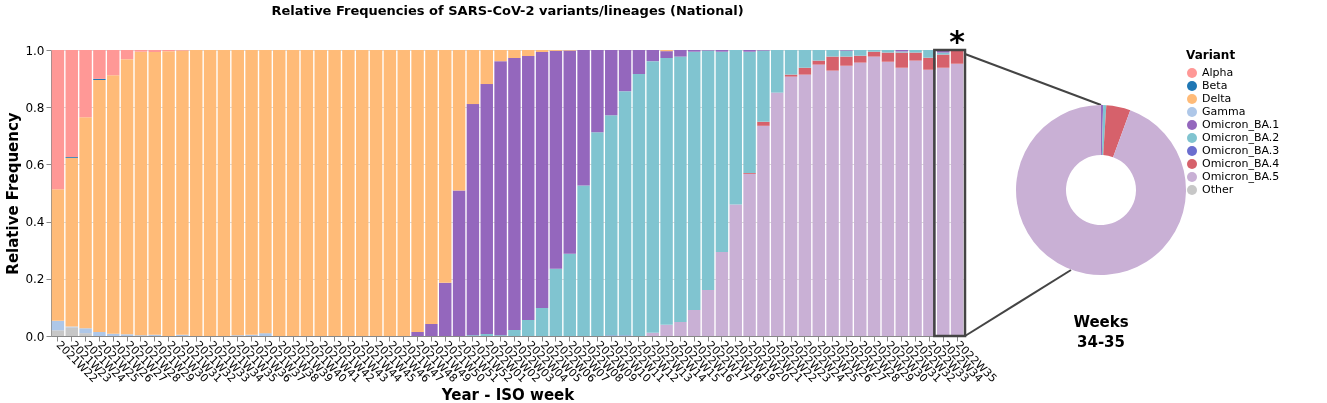  Describe the element at coordinates (35, 279) in the screenshot. I see `y-tick-label: 0.2` at that location.